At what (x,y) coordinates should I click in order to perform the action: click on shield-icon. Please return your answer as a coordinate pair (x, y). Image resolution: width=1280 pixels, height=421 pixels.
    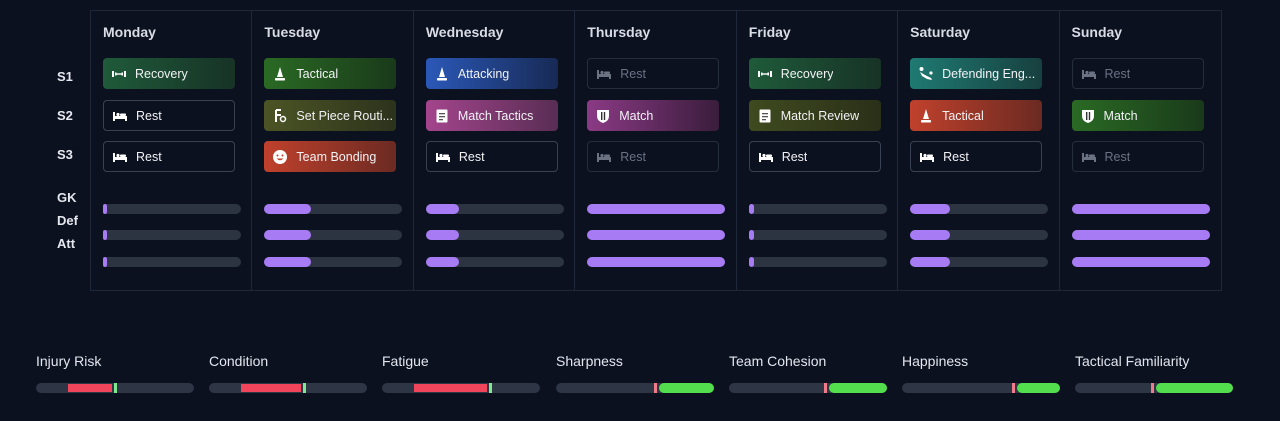
    Looking at the image, I should click on (603, 116).